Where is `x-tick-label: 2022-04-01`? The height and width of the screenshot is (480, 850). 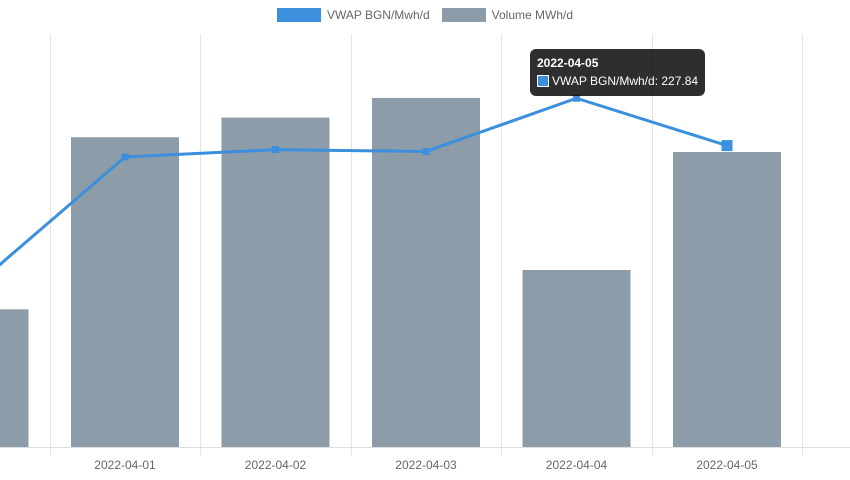 x-tick-label: 2022-04-01 is located at coordinates (125, 465).